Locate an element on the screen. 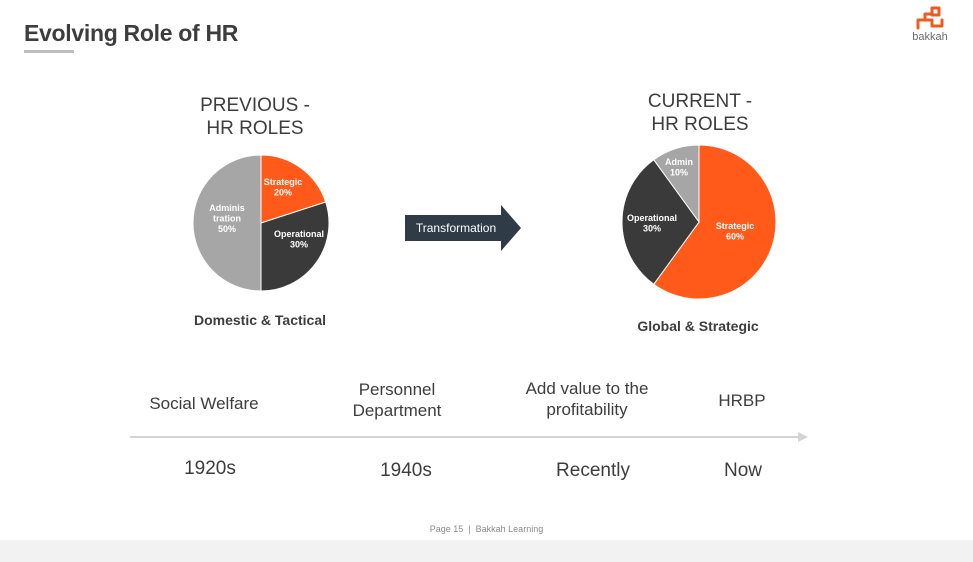 The height and width of the screenshot is (562, 973). pie-slice-label: Admin 10% is located at coordinates (679, 167).